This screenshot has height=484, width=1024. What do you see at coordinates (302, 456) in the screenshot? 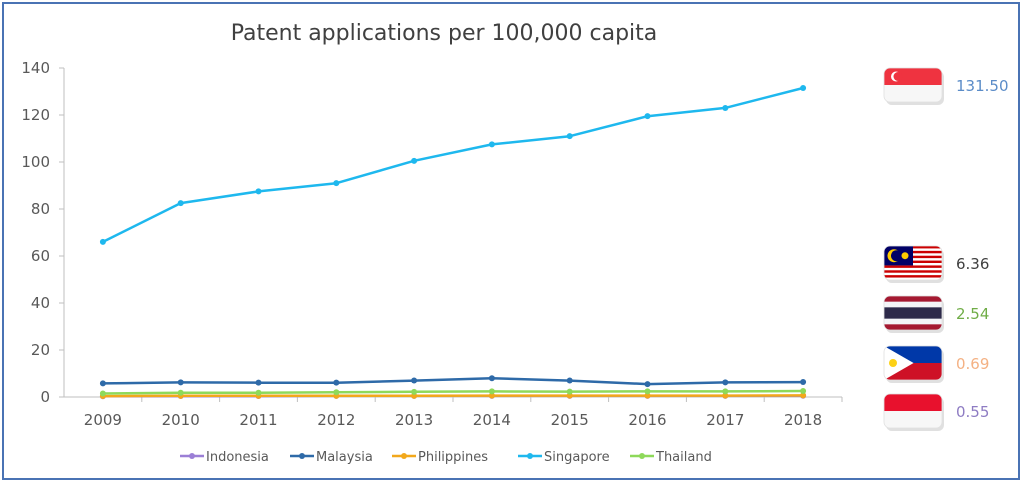
I see `legend-marker-malaysia` at bounding box center [302, 456].